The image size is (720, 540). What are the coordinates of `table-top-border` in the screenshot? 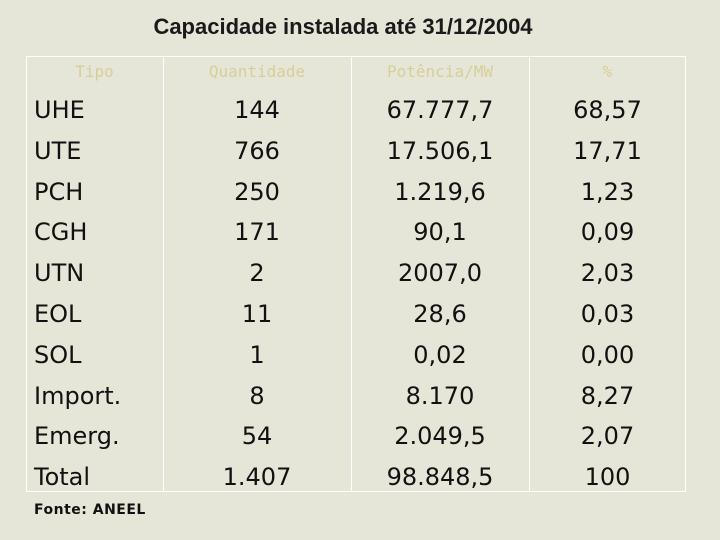 It's located at (356, 56).